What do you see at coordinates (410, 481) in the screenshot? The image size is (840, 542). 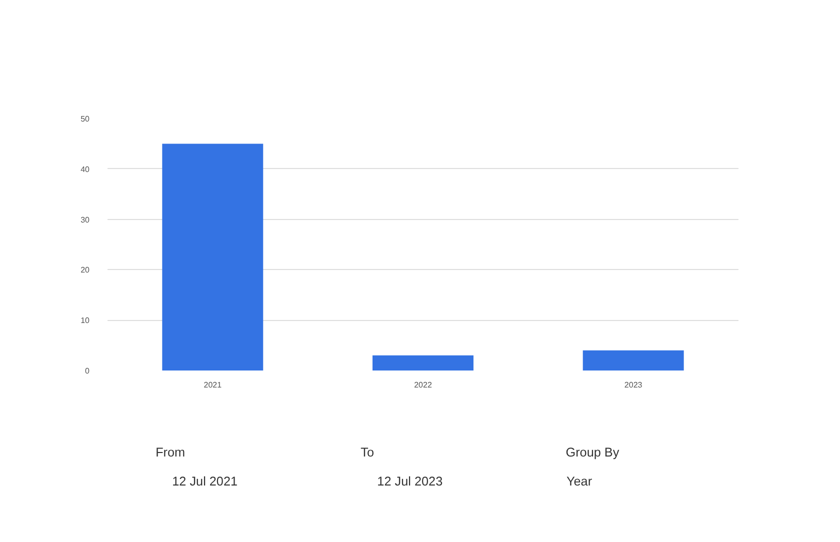 I see `text: 12 Jul 2023` at bounding box center [410, 481].